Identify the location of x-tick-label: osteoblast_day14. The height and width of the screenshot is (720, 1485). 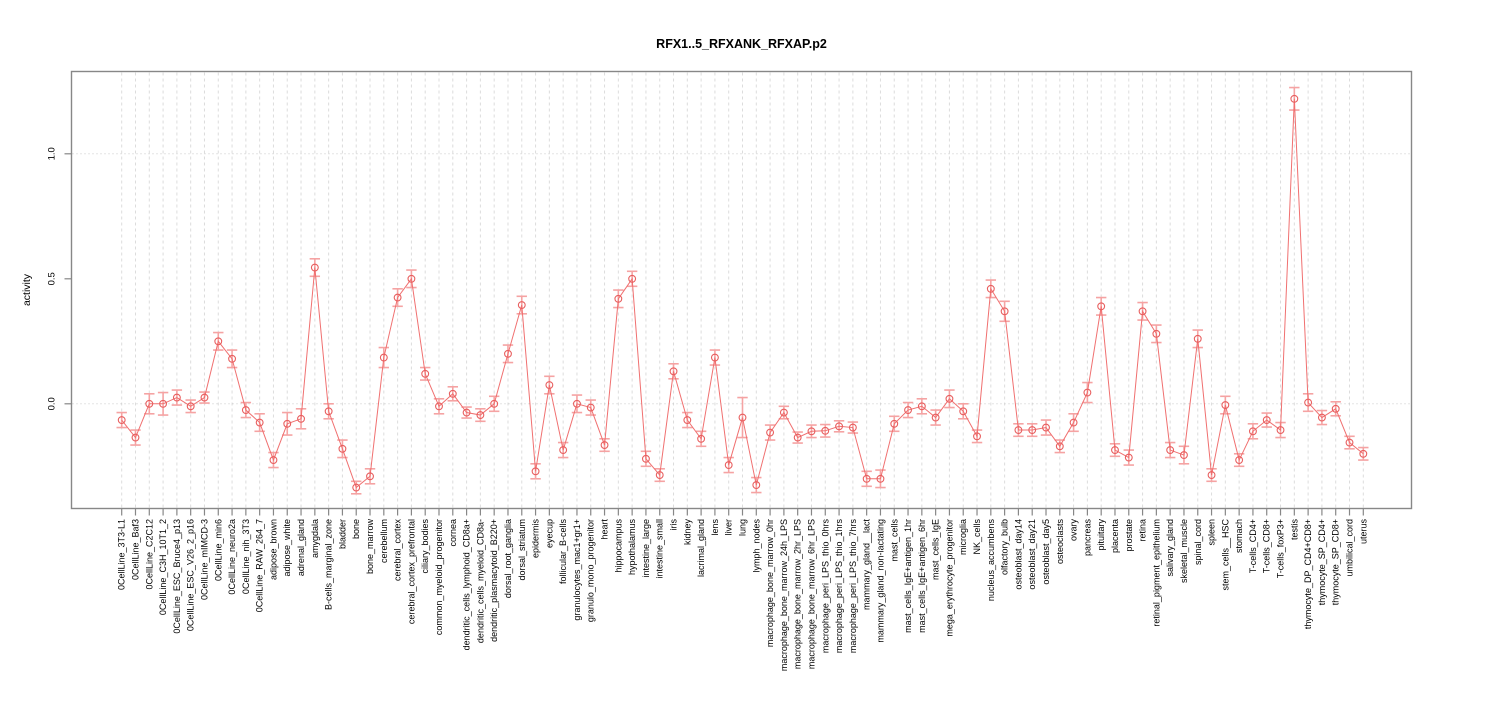
(1018, 554).